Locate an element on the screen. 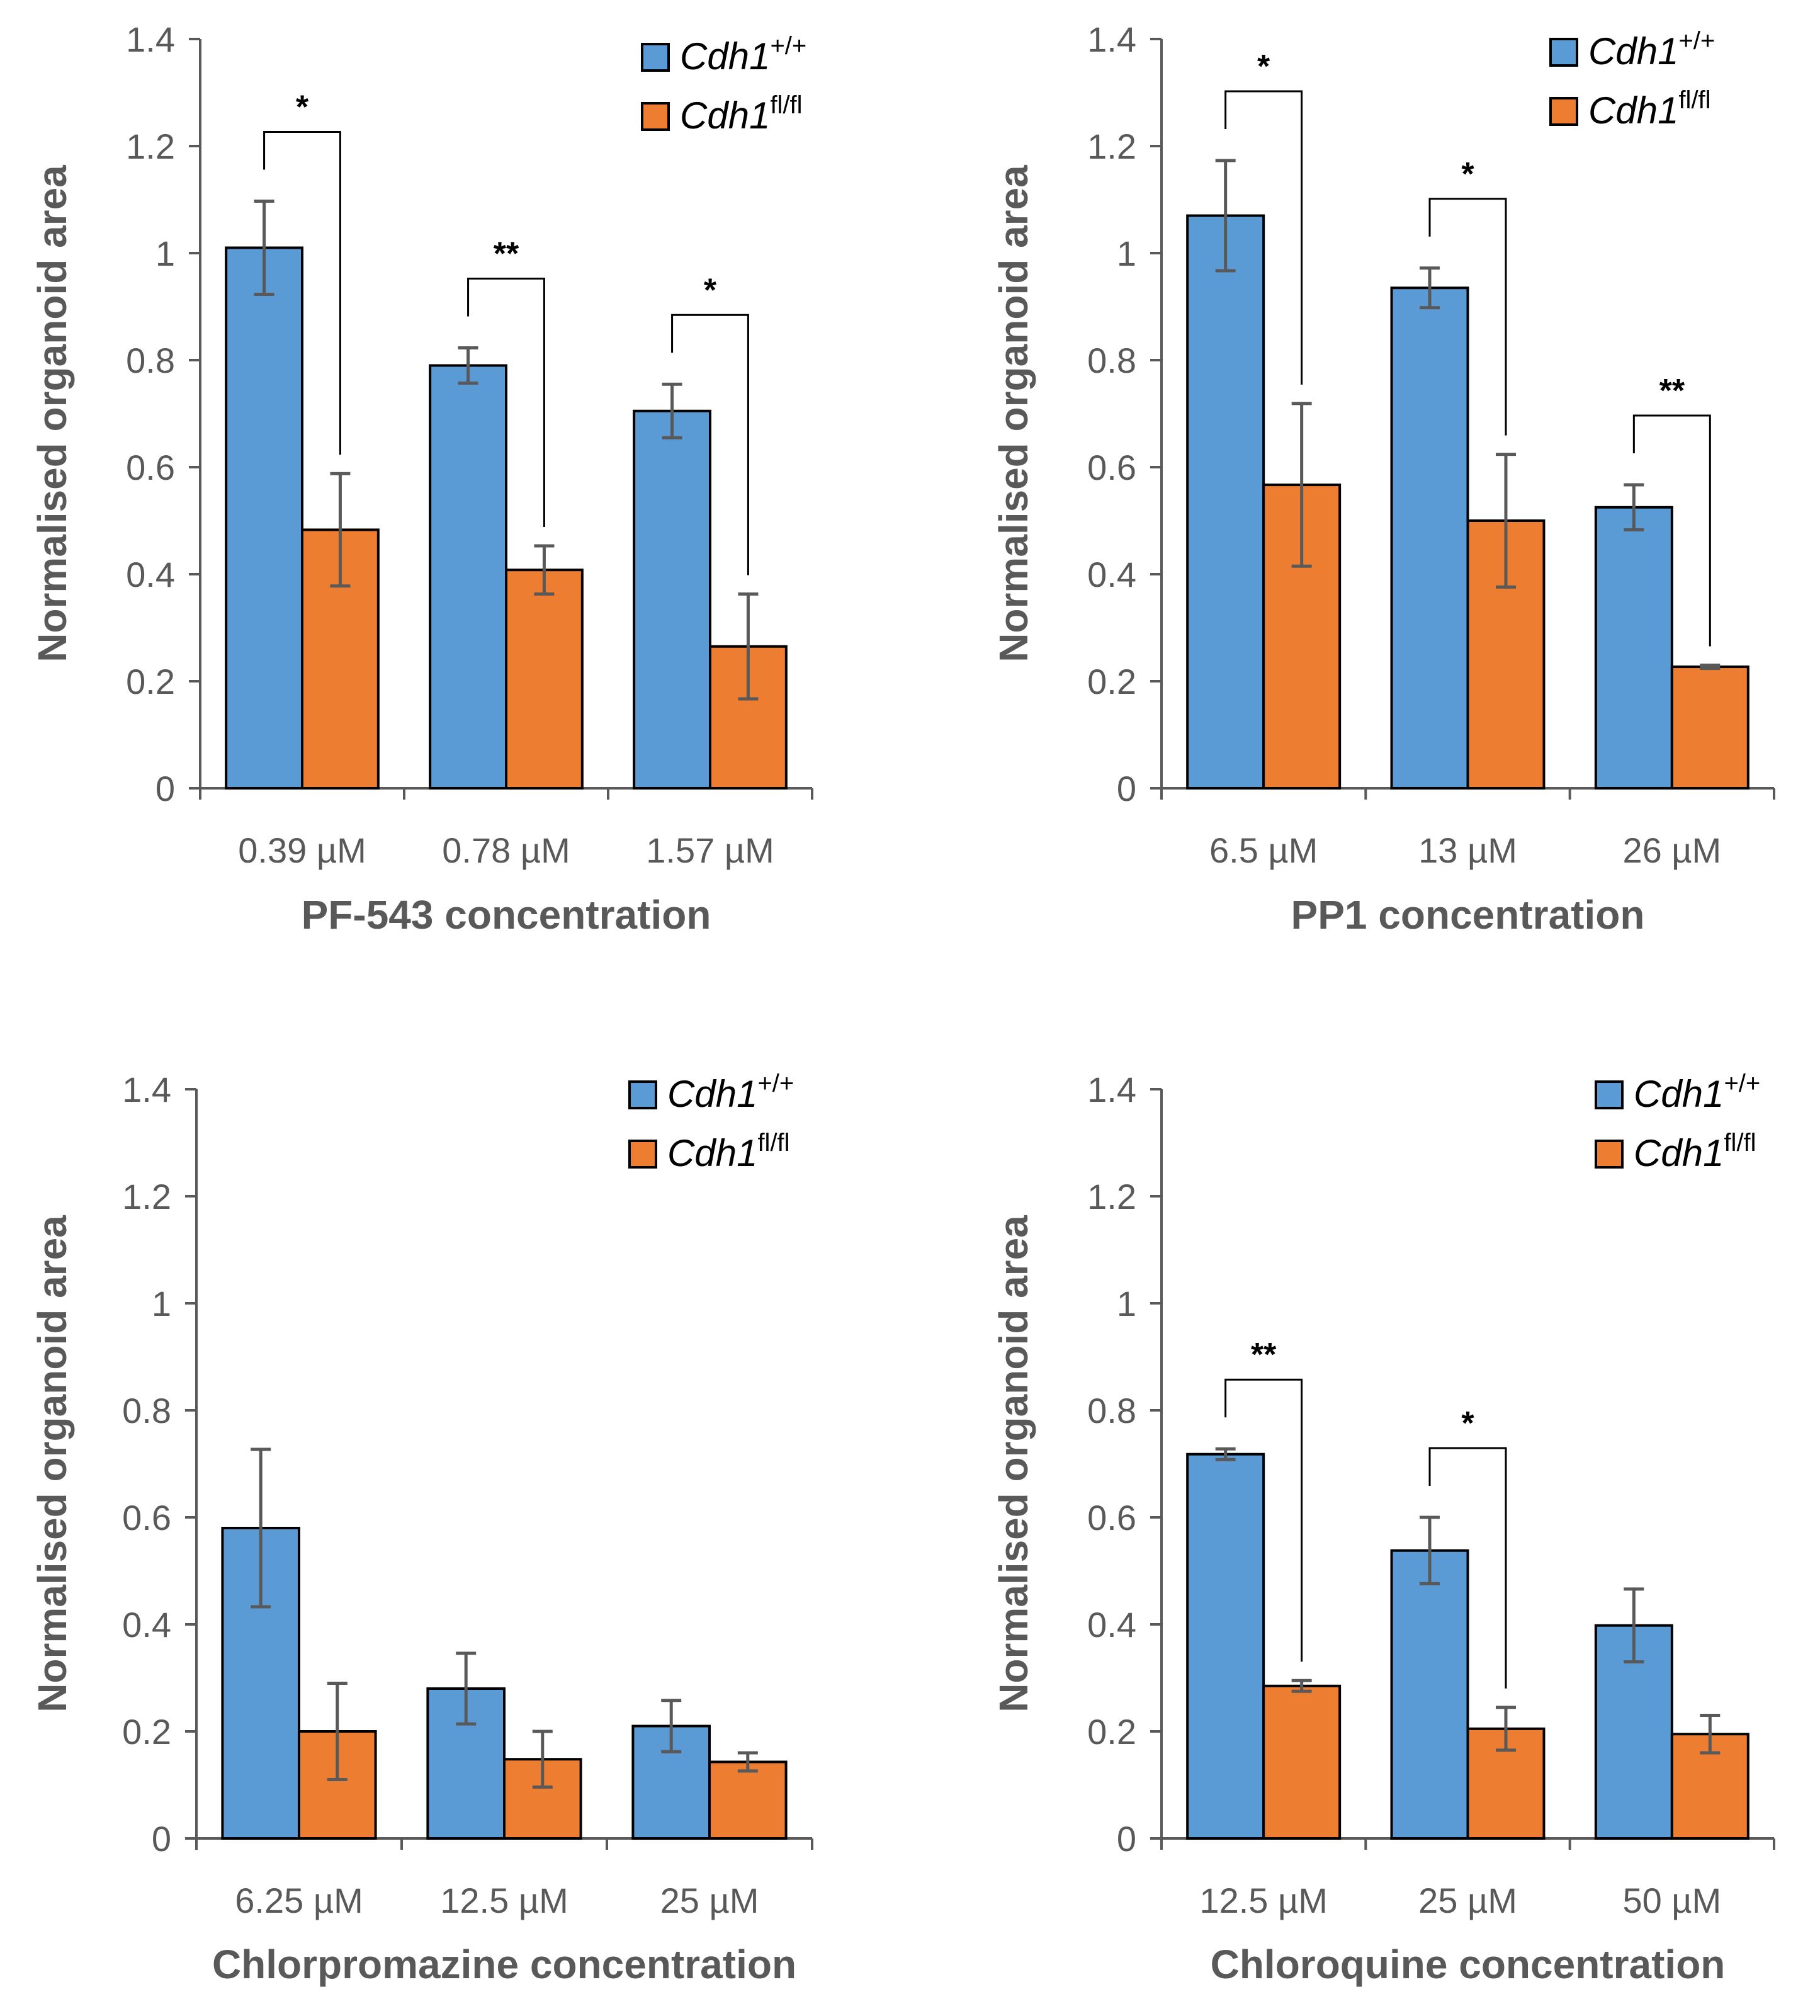 The height and width of the screenshot is (2016, 1820). legend-label: Cdh1+/+ is located at coordinates (1697, 1092).